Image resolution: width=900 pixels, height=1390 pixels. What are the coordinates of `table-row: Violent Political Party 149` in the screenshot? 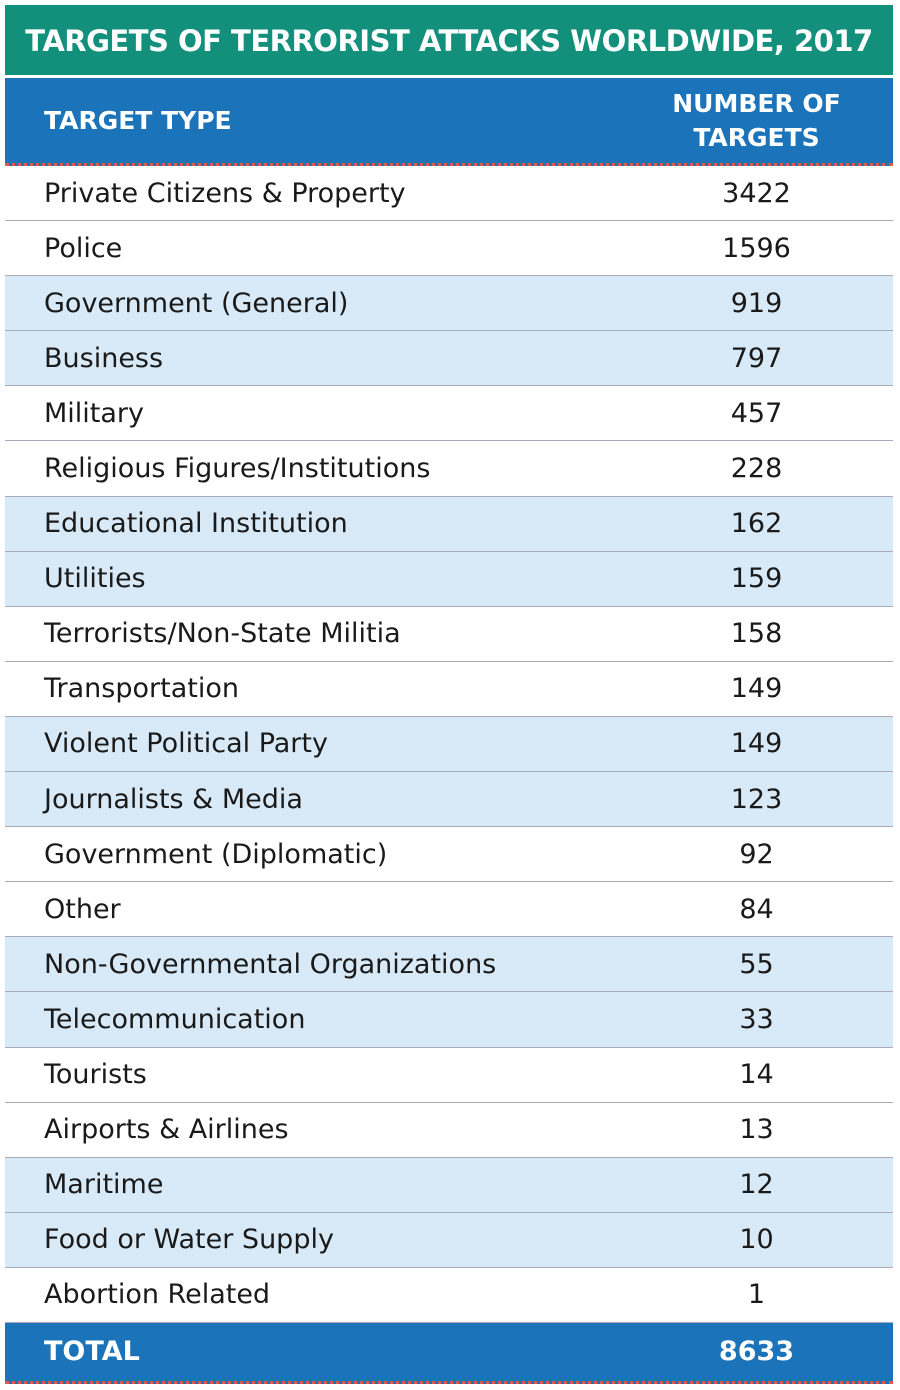 It's located at (449, 744).